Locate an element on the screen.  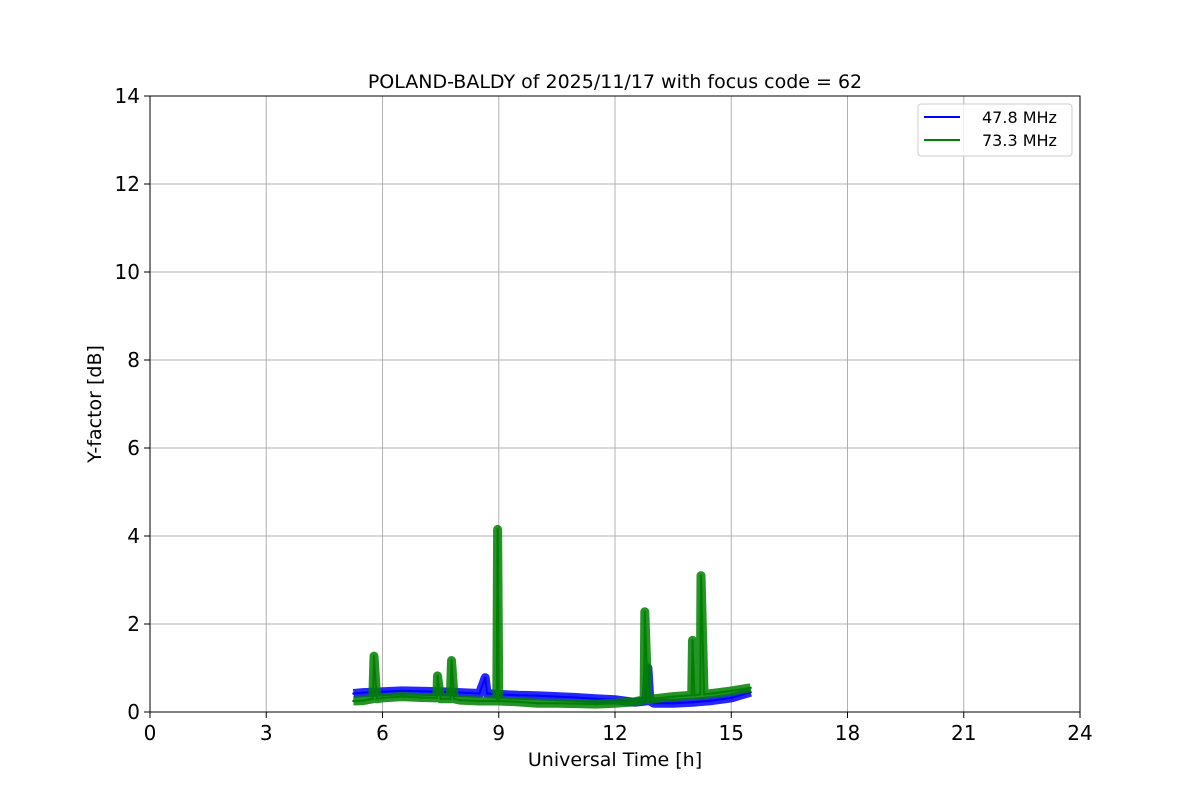
y-tick-label: 0 is located at coordinates (133, 712).